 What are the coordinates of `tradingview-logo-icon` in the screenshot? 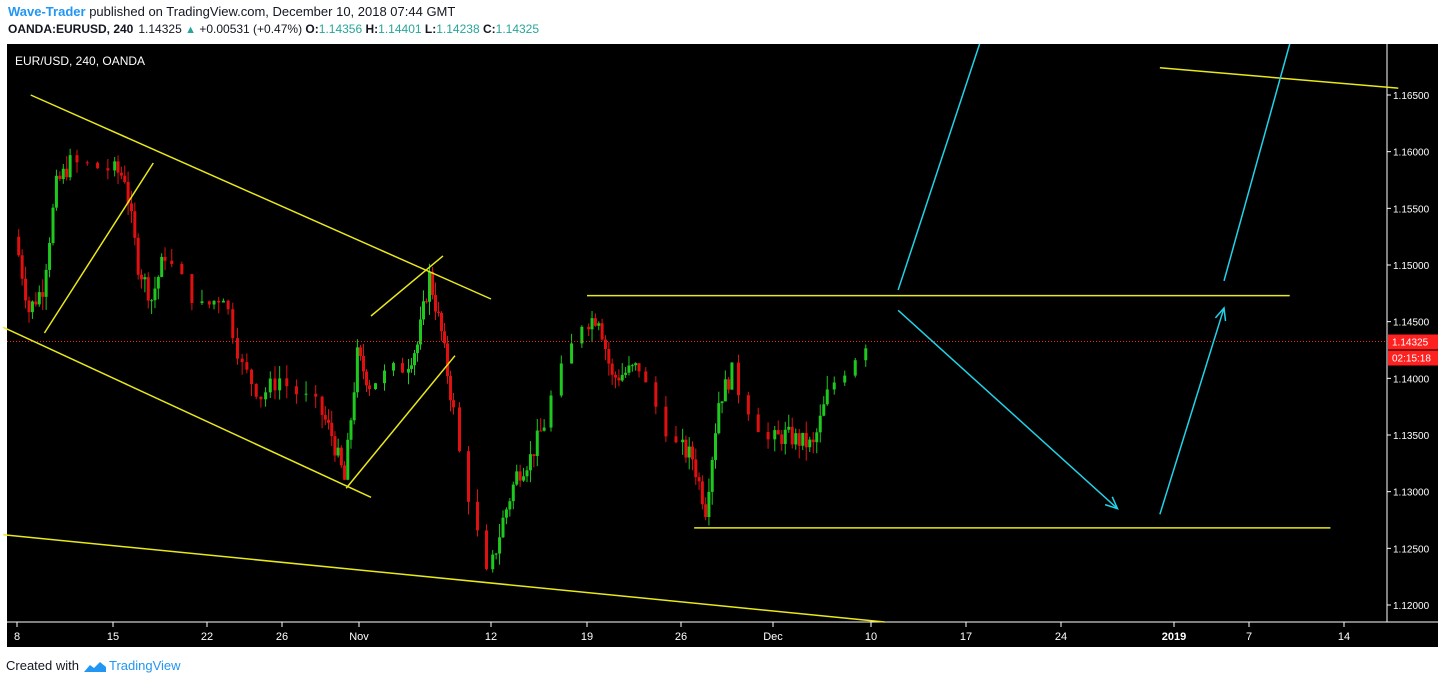 It's located at (94, 666).